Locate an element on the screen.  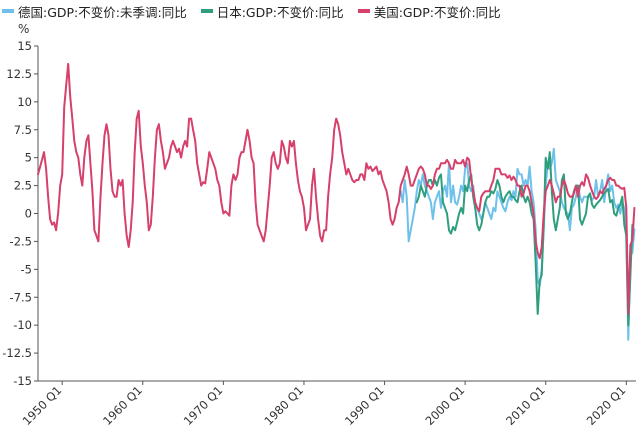
y-tick-label: 0 is located at coordinates (28, 214).